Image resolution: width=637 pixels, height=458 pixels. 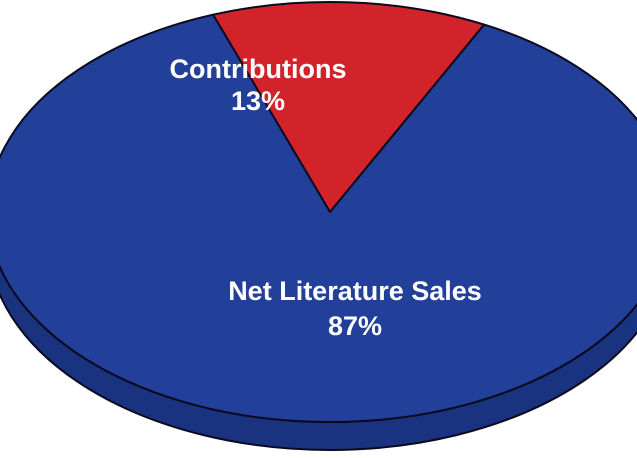 I want to click on slice-percent-contributions: 13%, so click(x=258, y=101).